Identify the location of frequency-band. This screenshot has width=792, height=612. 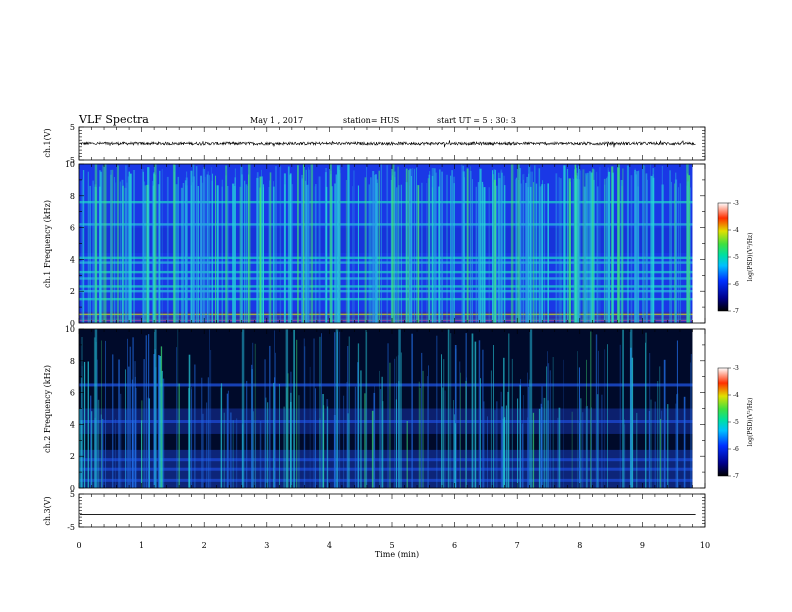
(386, 272).